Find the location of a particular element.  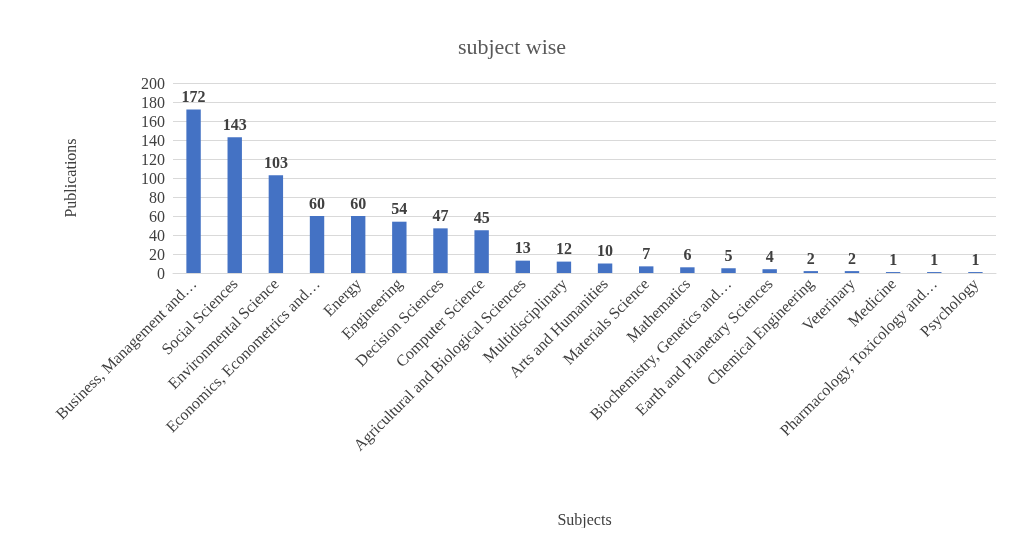

y-tick-label: 0 is located at coordinates (161, 273).